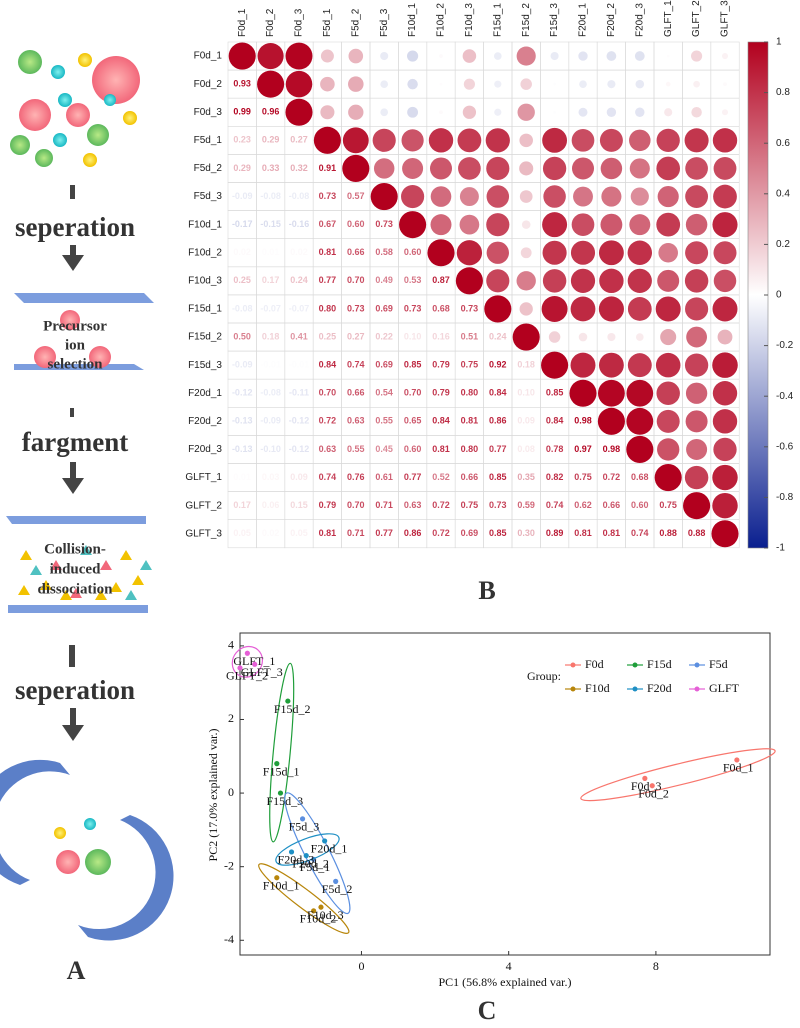 This screenshot has height=1028, width=800. Describe the element at coordinates (299, 22) in the screenshot. I see `column-label: F0d_3` at that location.